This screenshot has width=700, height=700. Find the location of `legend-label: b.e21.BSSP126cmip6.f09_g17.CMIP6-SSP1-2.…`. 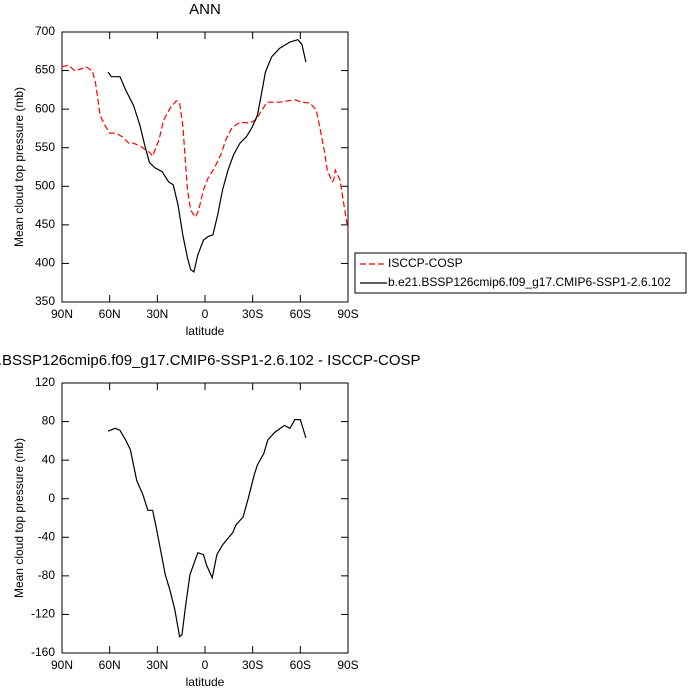

legend-label: b.e21.BSSP126cmip6.f09_g17.CMIP6-SSP1-2.… is located at coordinates (529, 282).